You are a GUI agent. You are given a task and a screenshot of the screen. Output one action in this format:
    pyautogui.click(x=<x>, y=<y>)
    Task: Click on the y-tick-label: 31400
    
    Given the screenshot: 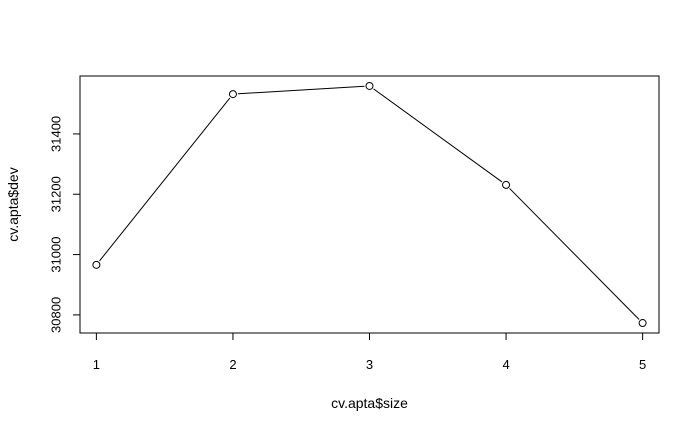 What is the action you would take?
    pyautogui.click(x=56, y=134)
    